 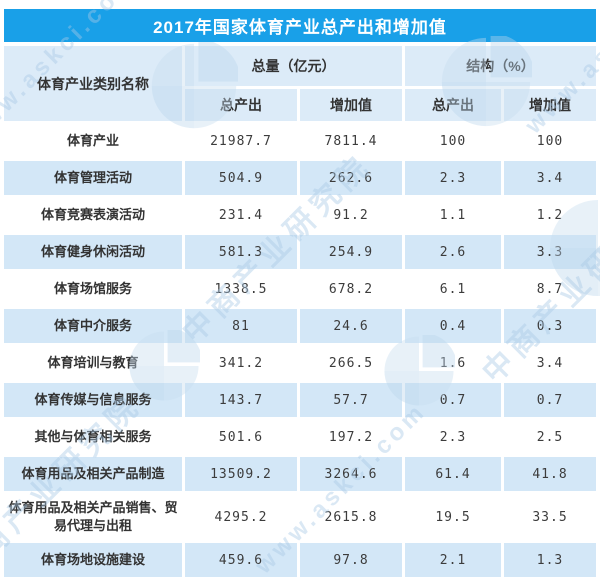 I want to click on cell-value: 8.7, so click(x=550, y=289).